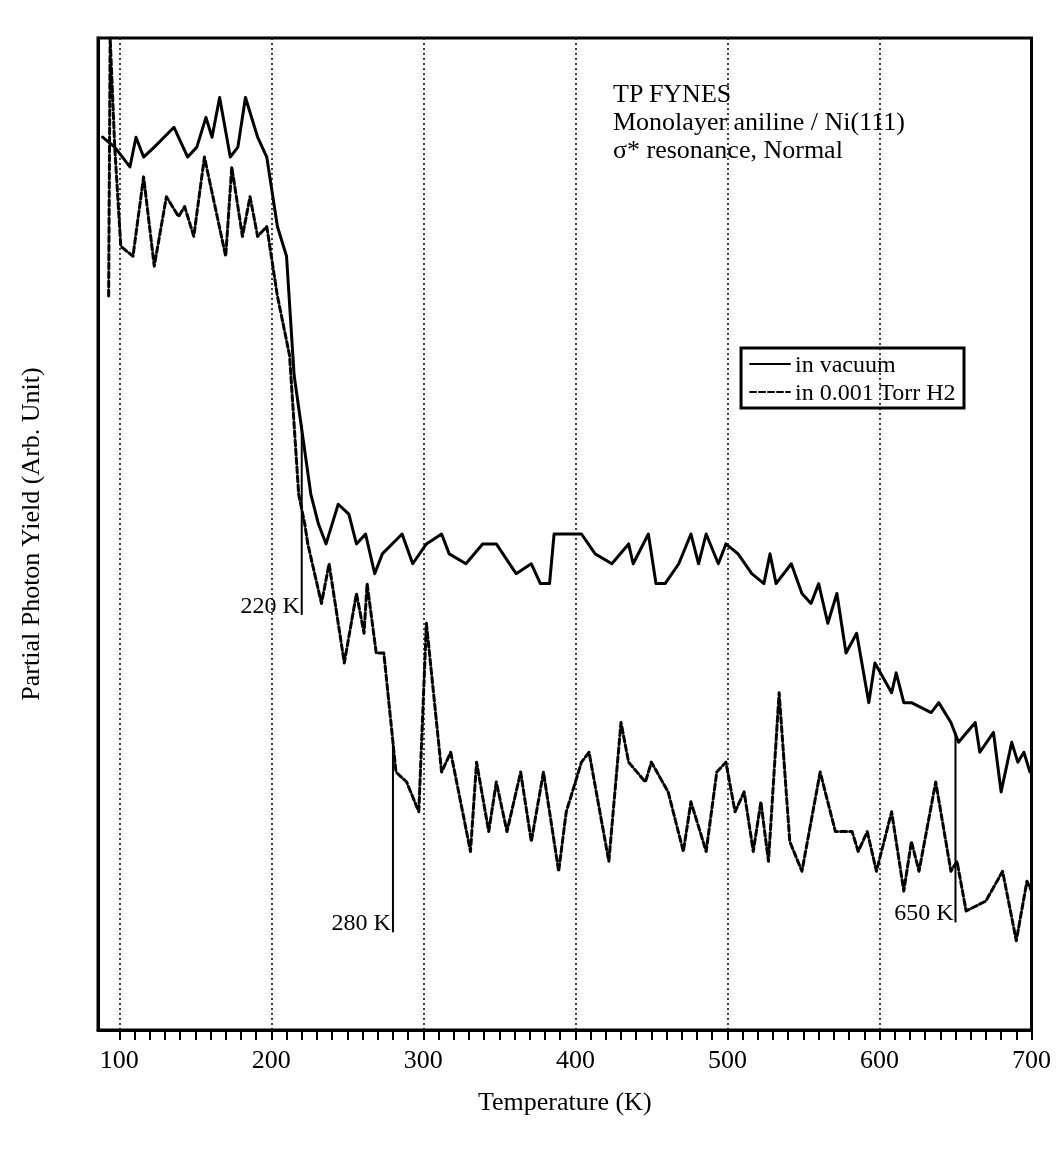 This screenshot has width=1062, height=1150. I want to click on annotation: Monolayer aniline / Ni(111), so click(759, 121).